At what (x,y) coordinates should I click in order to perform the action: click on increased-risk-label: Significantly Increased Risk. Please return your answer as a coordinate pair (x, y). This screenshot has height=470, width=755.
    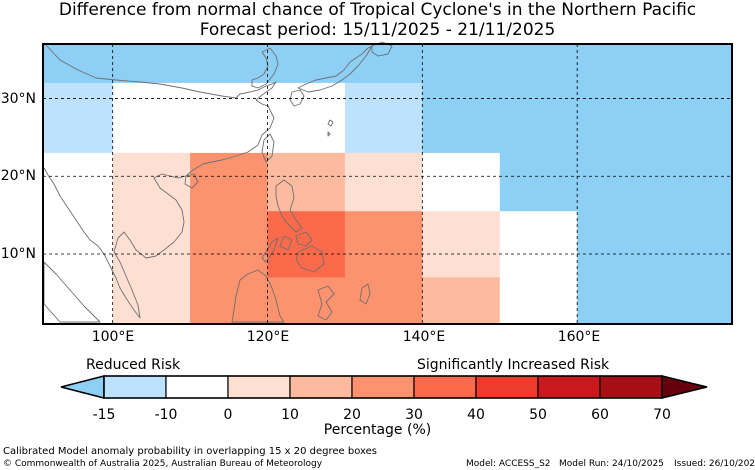
    Looking at the image, I should click on (513, 365).